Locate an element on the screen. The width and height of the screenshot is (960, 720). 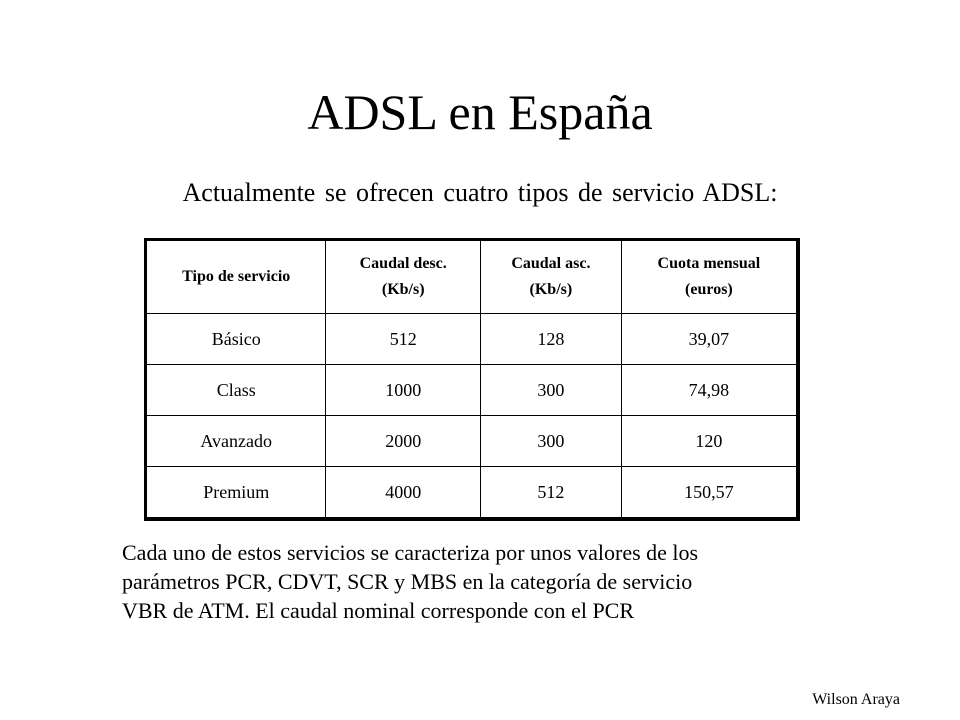
cell-tipo: Class is located at coordinates (235, 390).